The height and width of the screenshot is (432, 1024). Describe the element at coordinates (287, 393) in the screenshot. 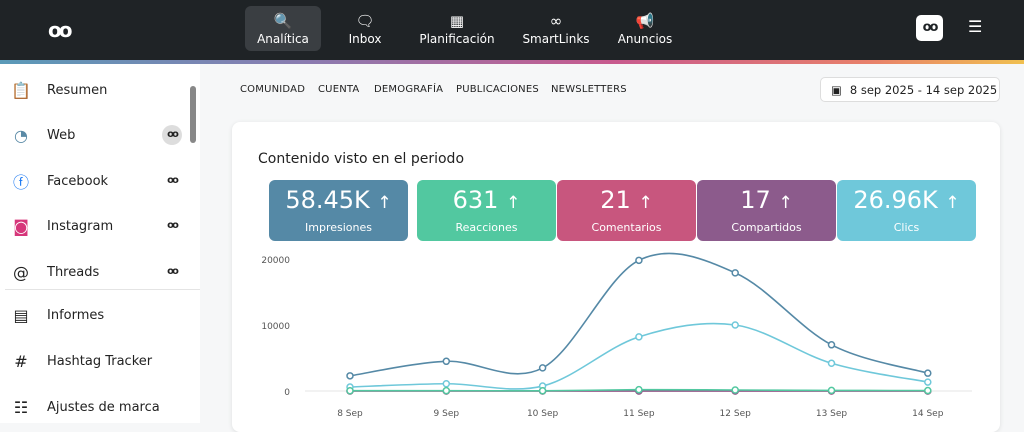

I see `y-tick-label: 0` at that location.